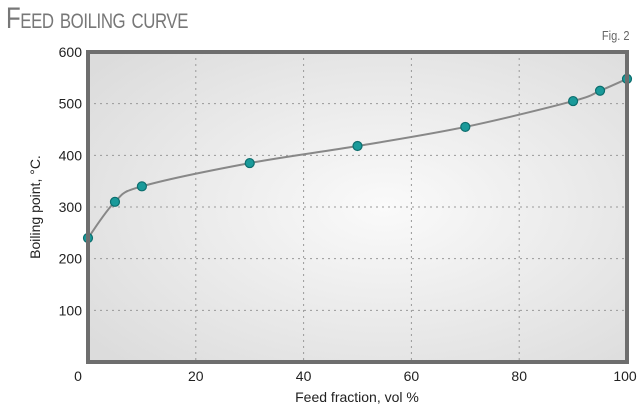  Describe the element at coordinates (519, 376) in the screenshot. I see `x-tick-label: 80` at that location.